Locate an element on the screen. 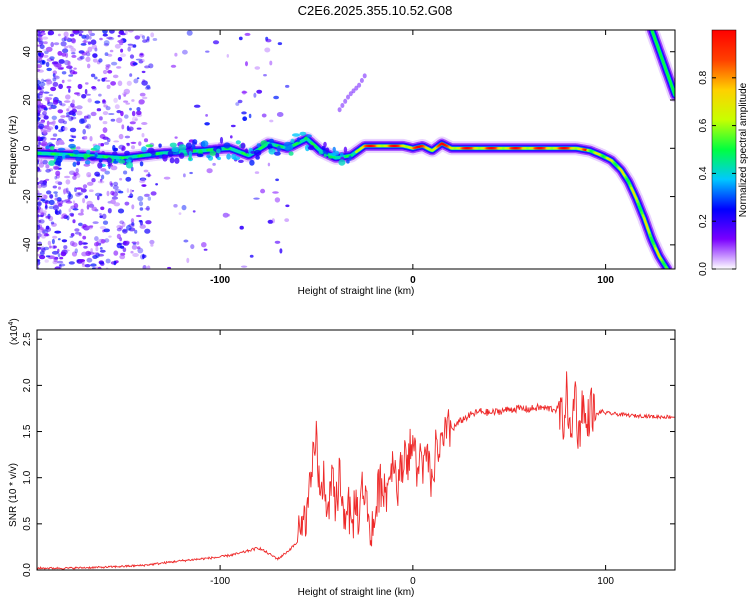 This screenshot has height=605, width=750. colorbar-tick-label: 0.0 is located at coordinates (703, 269).